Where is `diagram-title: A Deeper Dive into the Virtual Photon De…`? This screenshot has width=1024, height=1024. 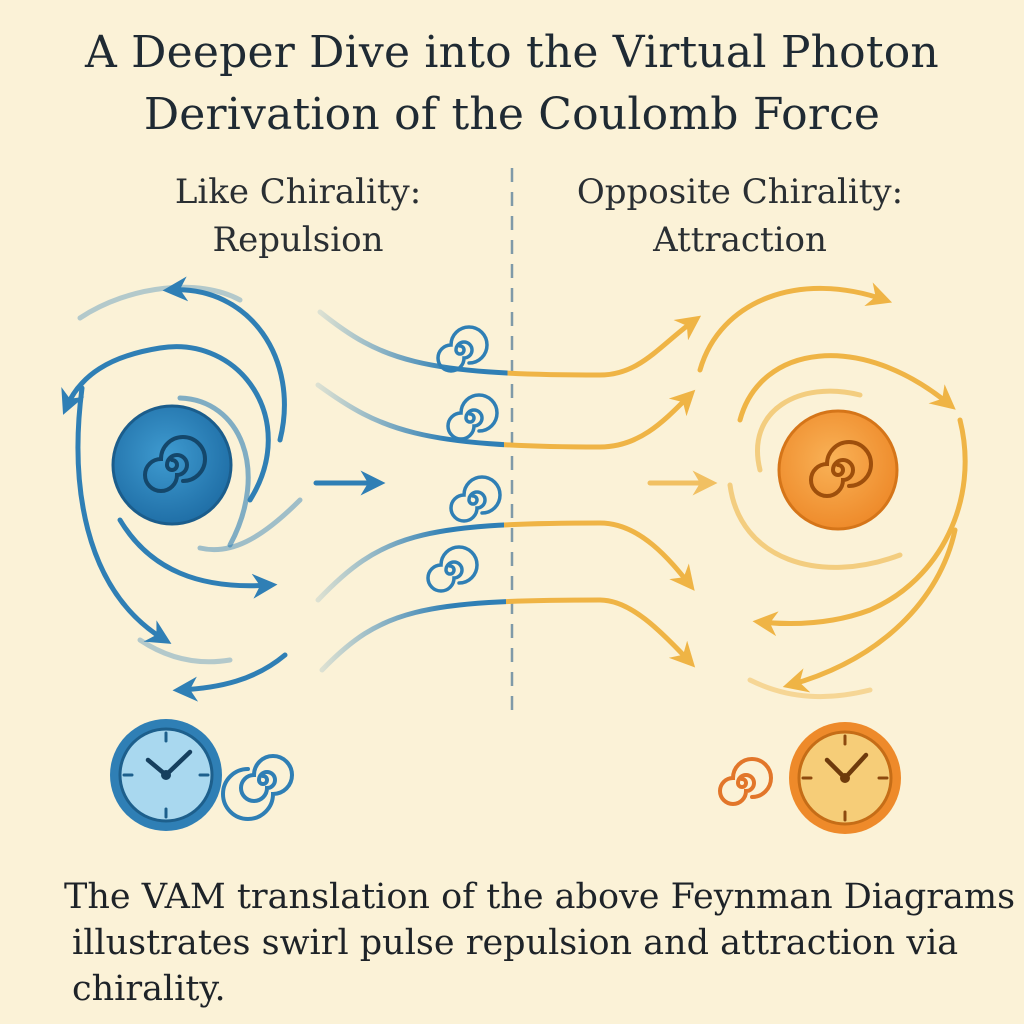 diagram-title: A Deeper Dive into the Virtual Photon De… is located at coordinates (512, 84).